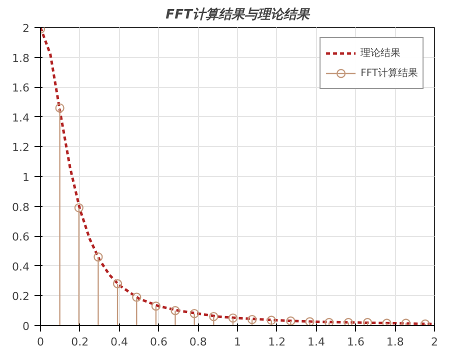  Describe the element at coordinates (395, 342) in the screenshot. I see `x-tick-label: 1.8` at that location.